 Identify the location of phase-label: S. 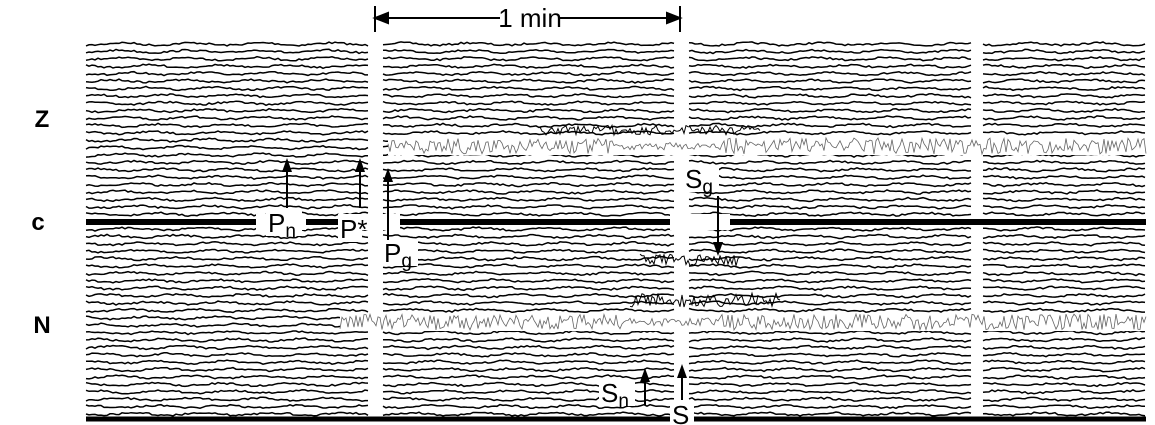
(680, 412).